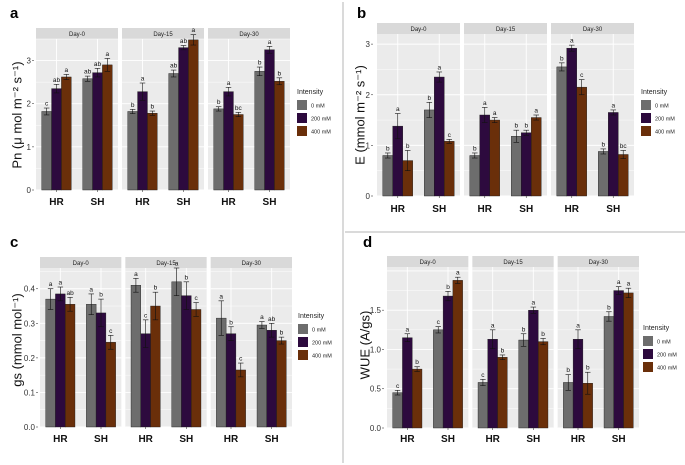 This screenshot has width=685, height=465. I want to click on legend-title: Intensity, so click(310, 92).